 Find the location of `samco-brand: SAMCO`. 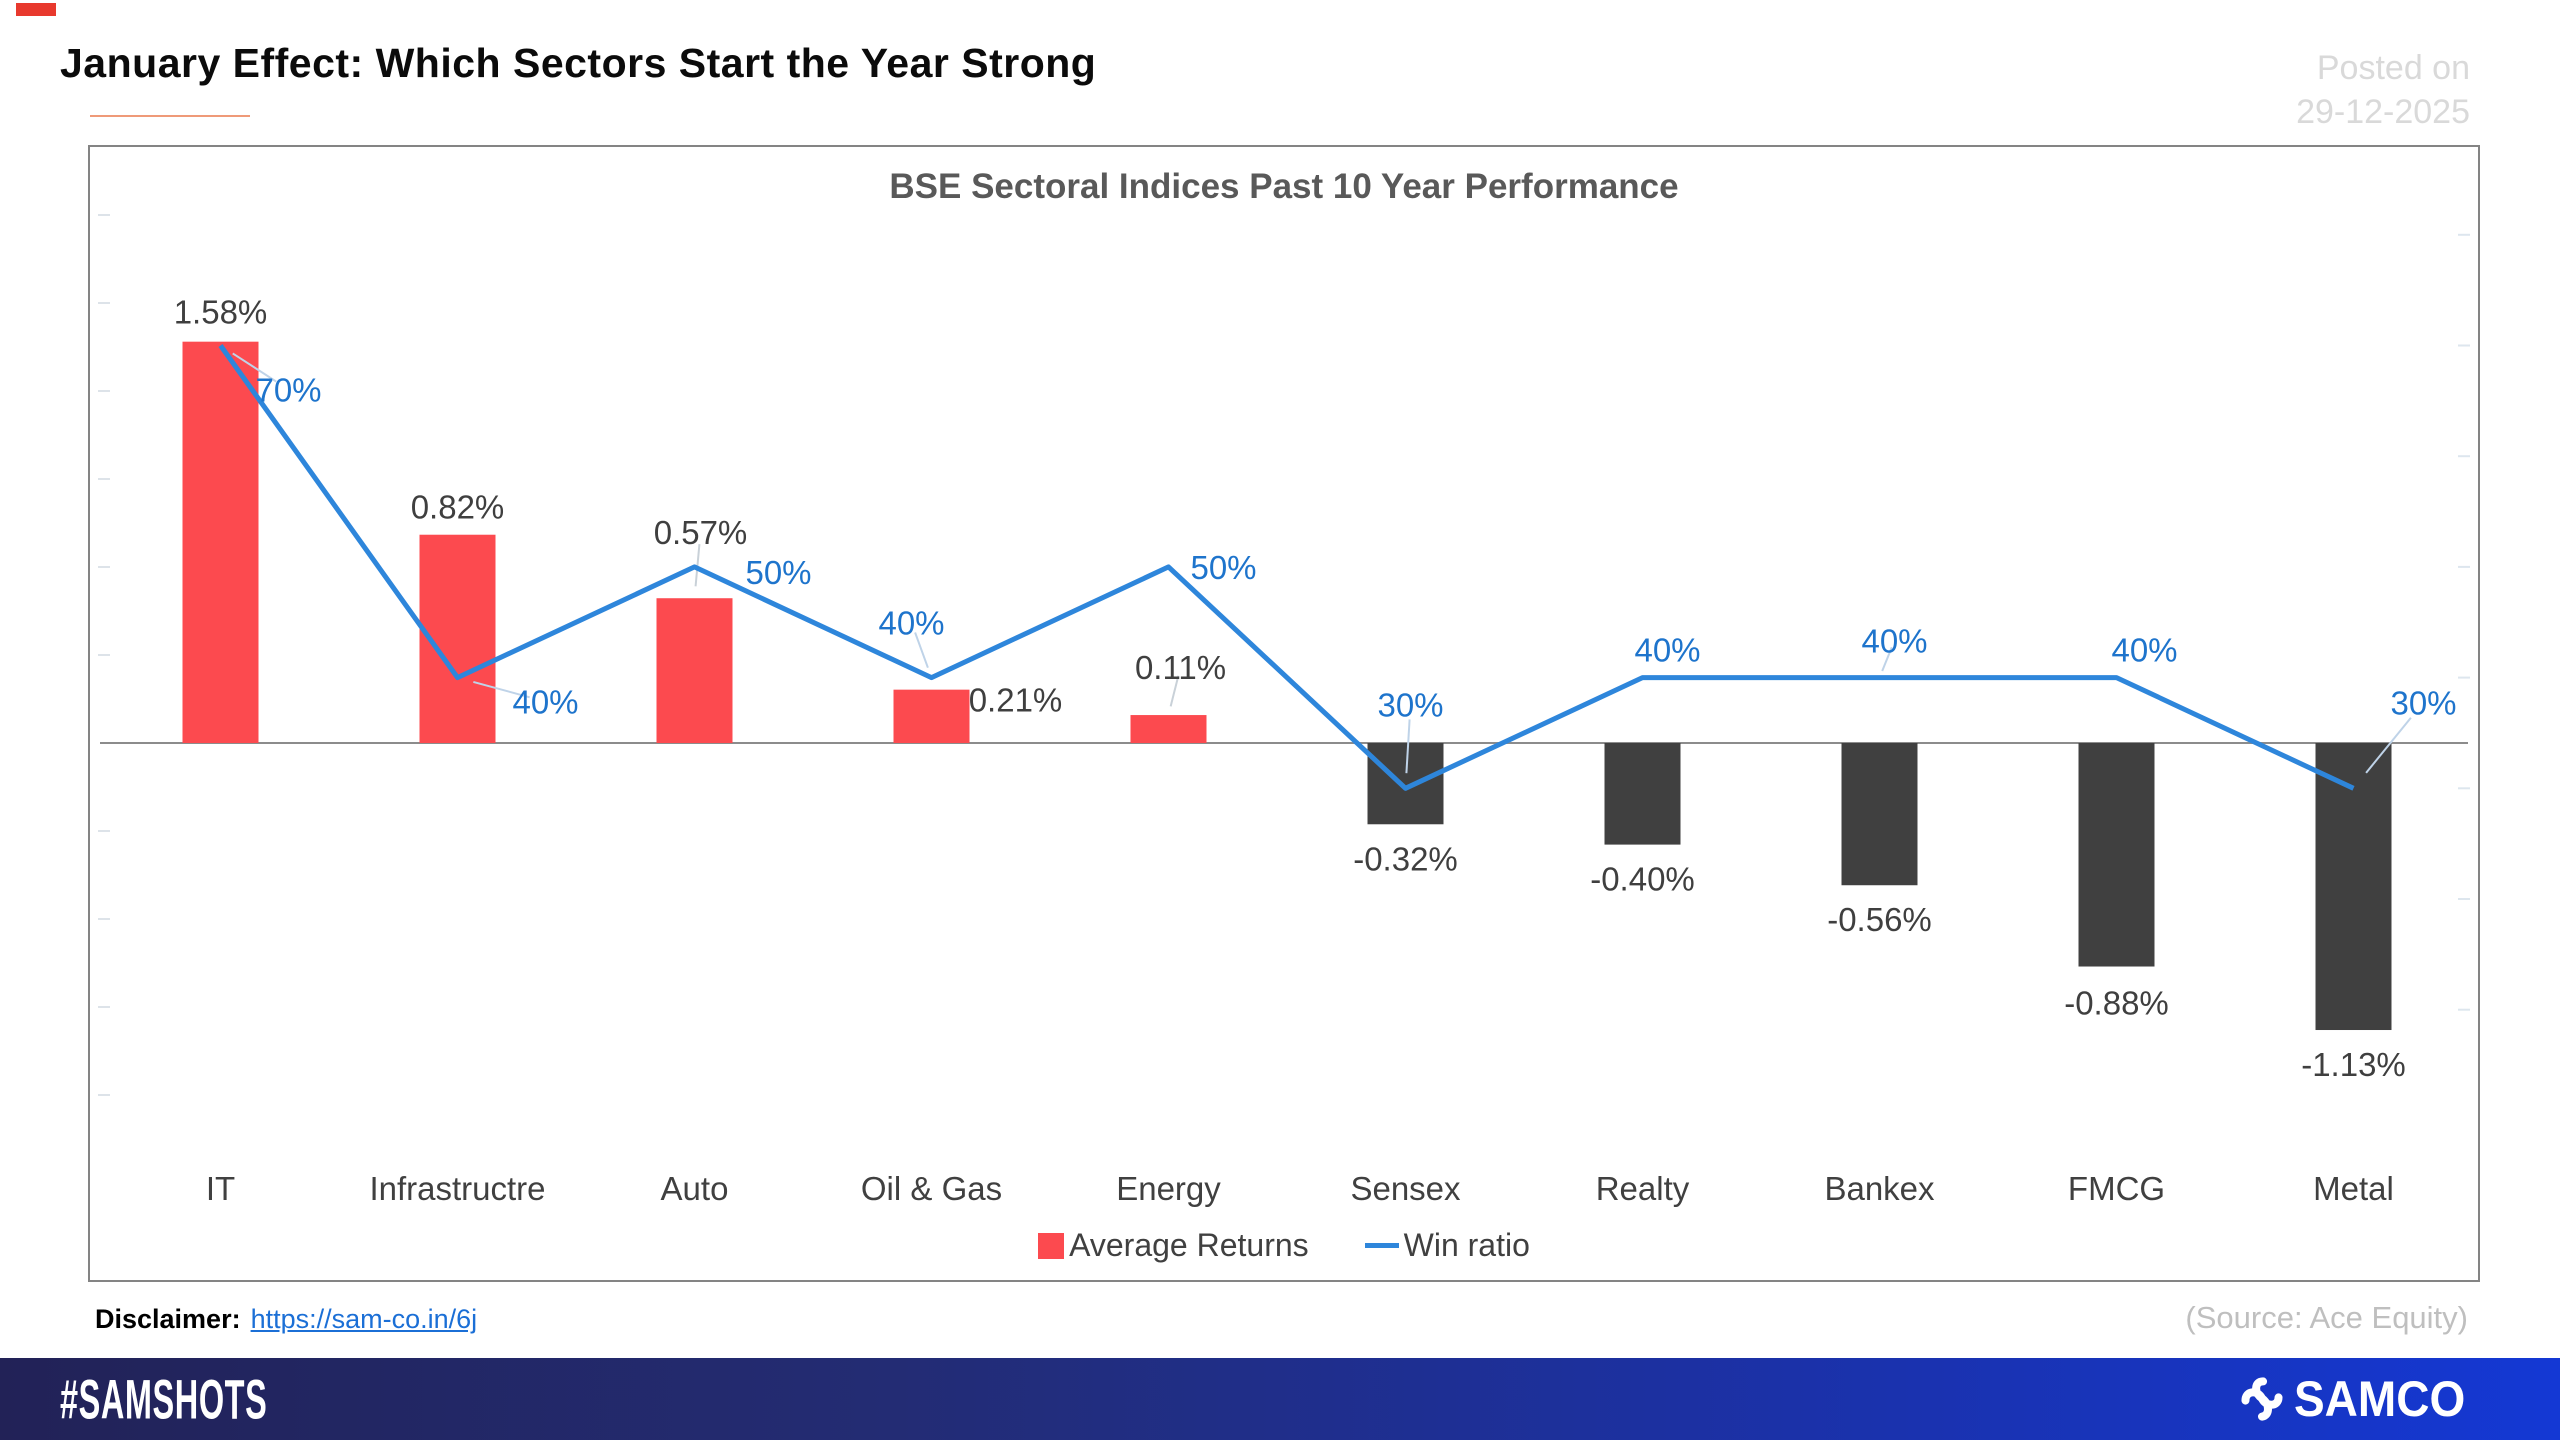

samco-brand: SAMCO is located at coordinates (2359, 1399).